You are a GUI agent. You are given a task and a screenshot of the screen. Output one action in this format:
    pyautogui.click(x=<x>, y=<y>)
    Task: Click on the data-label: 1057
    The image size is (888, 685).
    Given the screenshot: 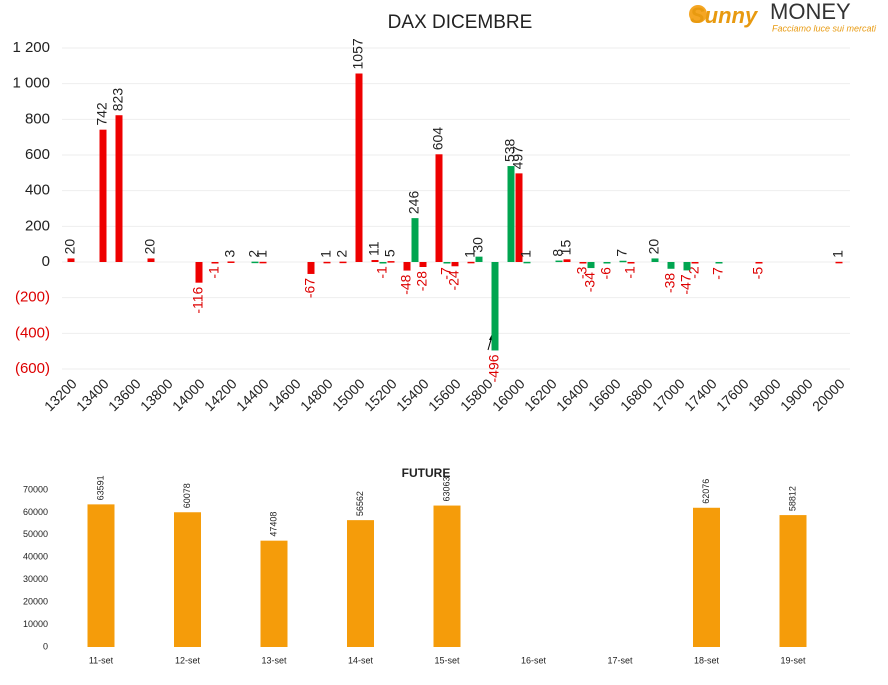 What is the action you would take?
    pyautogui.click(x=358, y=53)
    